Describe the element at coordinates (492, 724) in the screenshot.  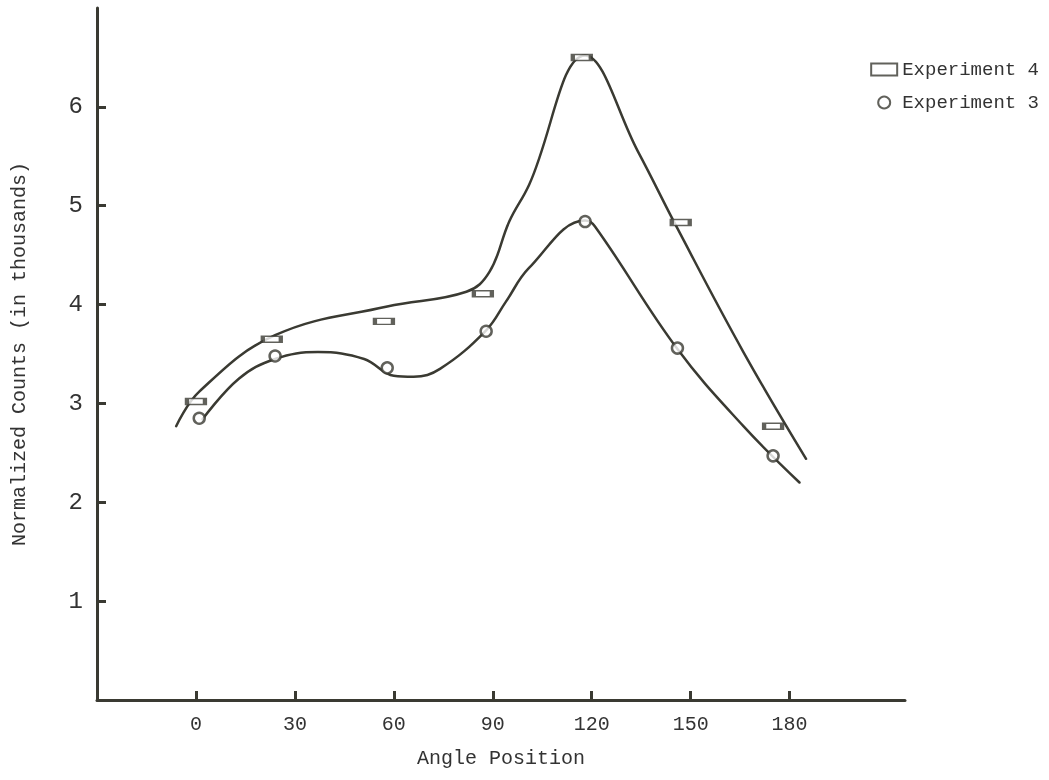
I see `x-tick-label: 90` at that location.